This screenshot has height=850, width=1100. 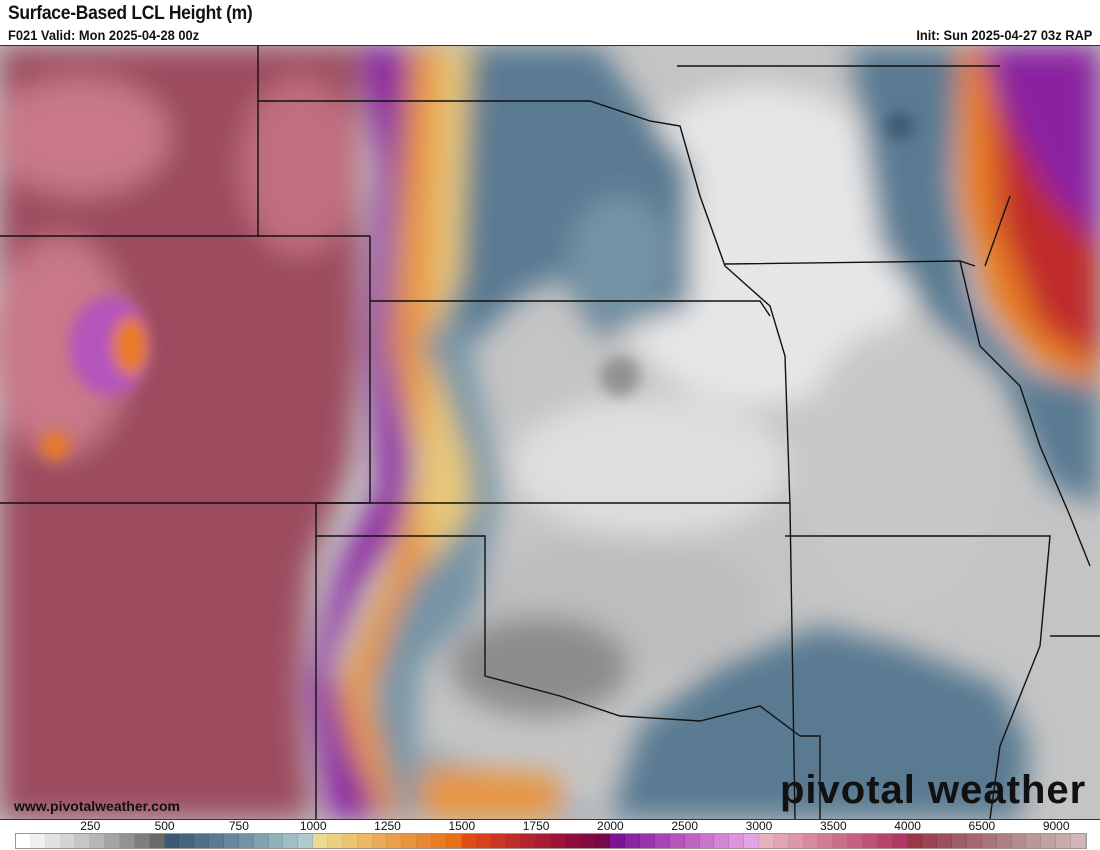 What do you see at coordinates (833, 826) in the screenshot?
I see `colorbar-label: 3500` at bounding box center [833, 826].